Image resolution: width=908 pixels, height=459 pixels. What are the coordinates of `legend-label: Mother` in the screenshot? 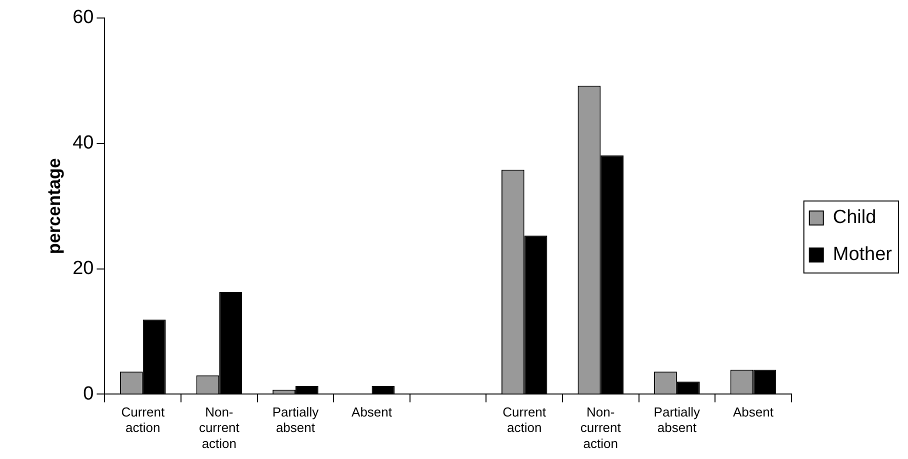 It's located at (862, 255).